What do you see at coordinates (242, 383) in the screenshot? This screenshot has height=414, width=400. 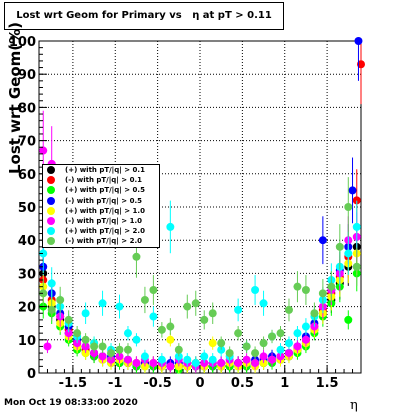 I see `x-tick-label: 0.5` at bounding box center [242, 383].